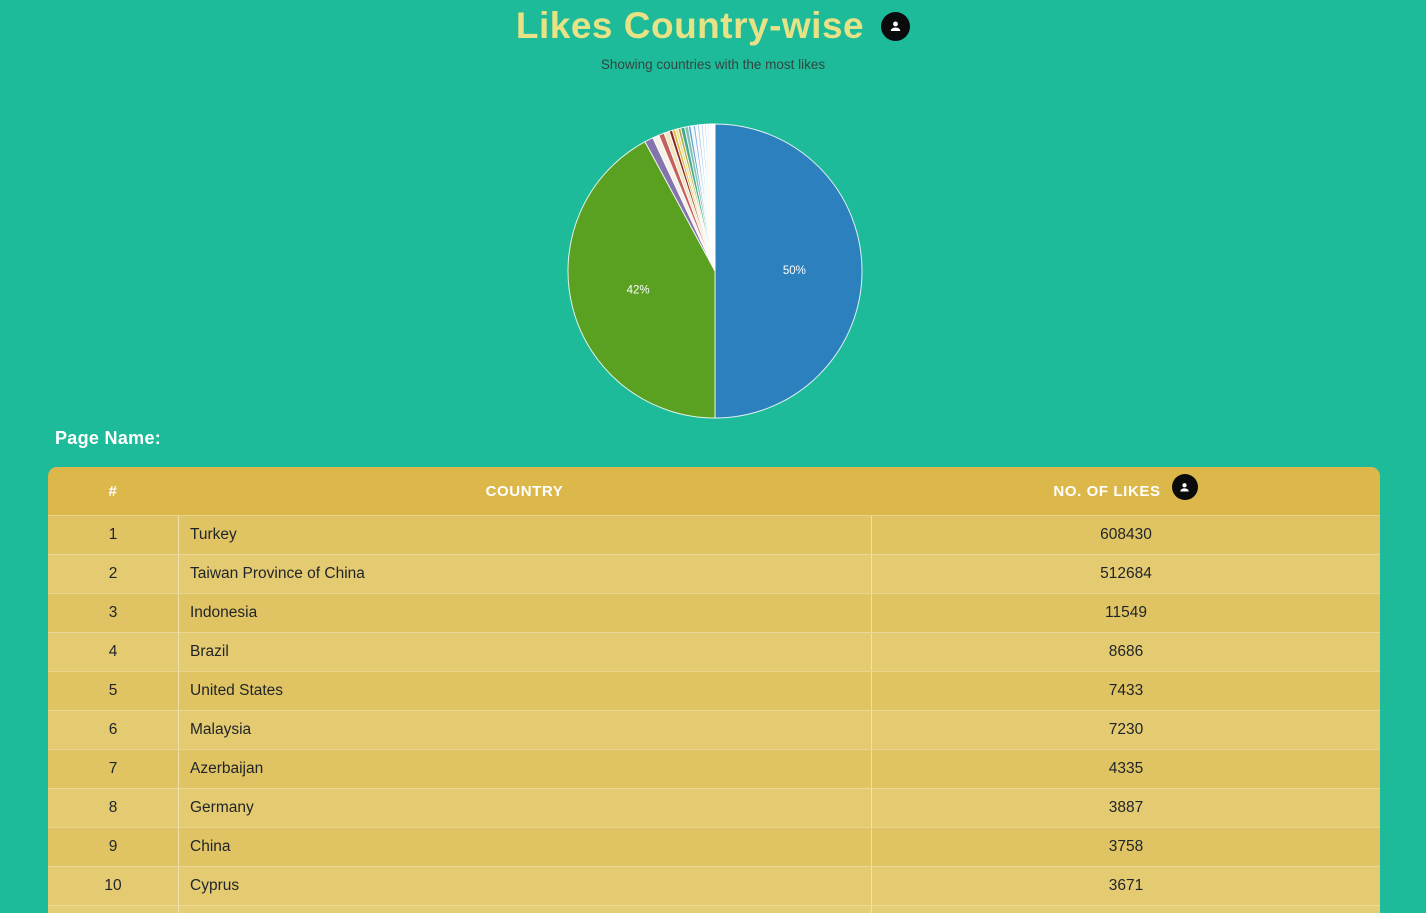 This screenshot has height=913, width=1426. I want to click on table-cell-country: Azerbaijan, so click(524, 769).